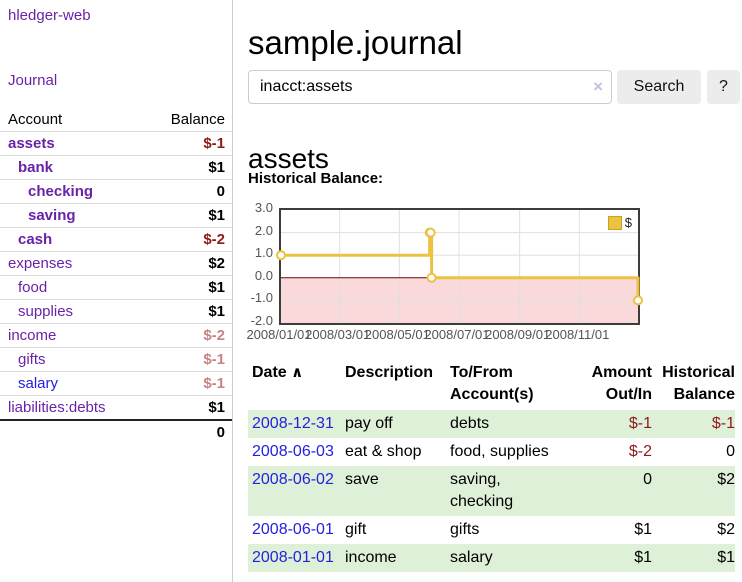 This screenshot has height=582, width=742. What do you see at coordinates (659, 87) in the screenshot?
I see `search-button: Search` at bounding box center [659, 87].